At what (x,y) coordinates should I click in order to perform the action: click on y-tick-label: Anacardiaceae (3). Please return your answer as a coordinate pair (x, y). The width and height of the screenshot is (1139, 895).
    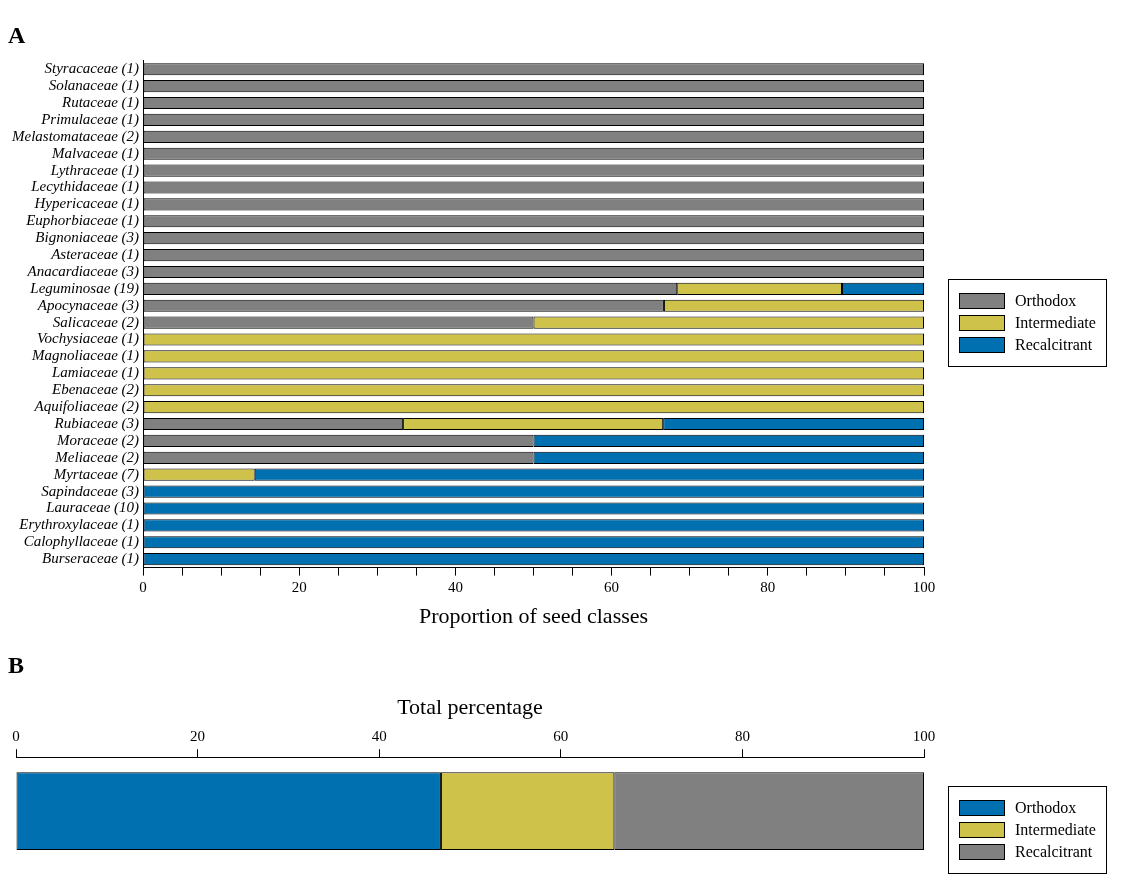
    Looking at the image, I should click on (83, 271).